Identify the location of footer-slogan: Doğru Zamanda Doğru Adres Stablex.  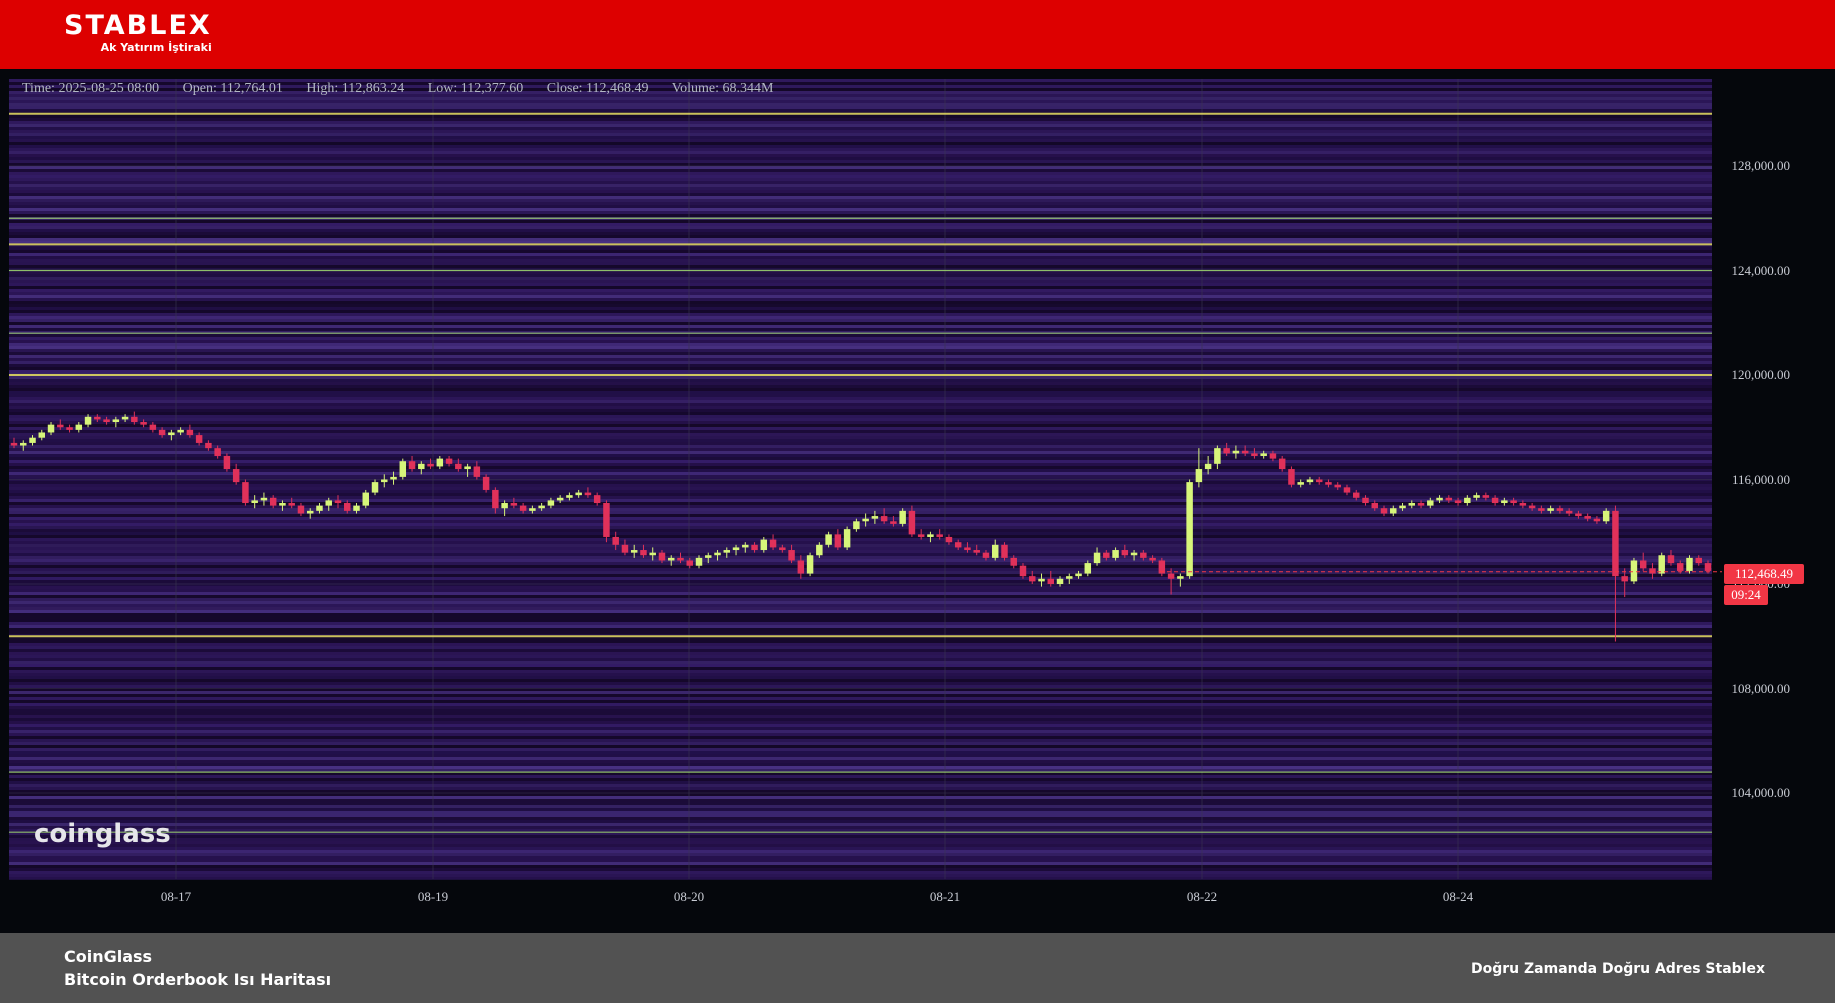
(1618, 969).